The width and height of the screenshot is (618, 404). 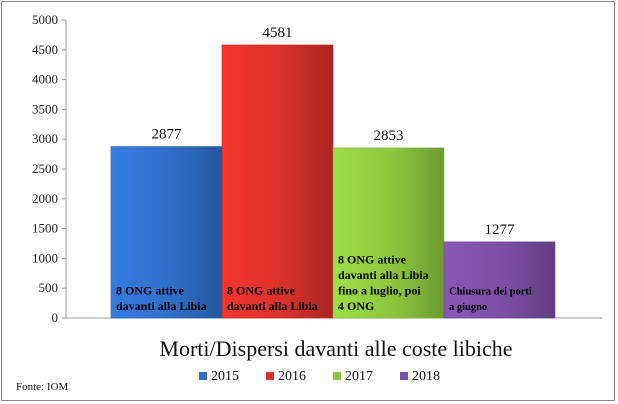 I want to click on y-tick-label: 5000, so click(x=45, y=19).